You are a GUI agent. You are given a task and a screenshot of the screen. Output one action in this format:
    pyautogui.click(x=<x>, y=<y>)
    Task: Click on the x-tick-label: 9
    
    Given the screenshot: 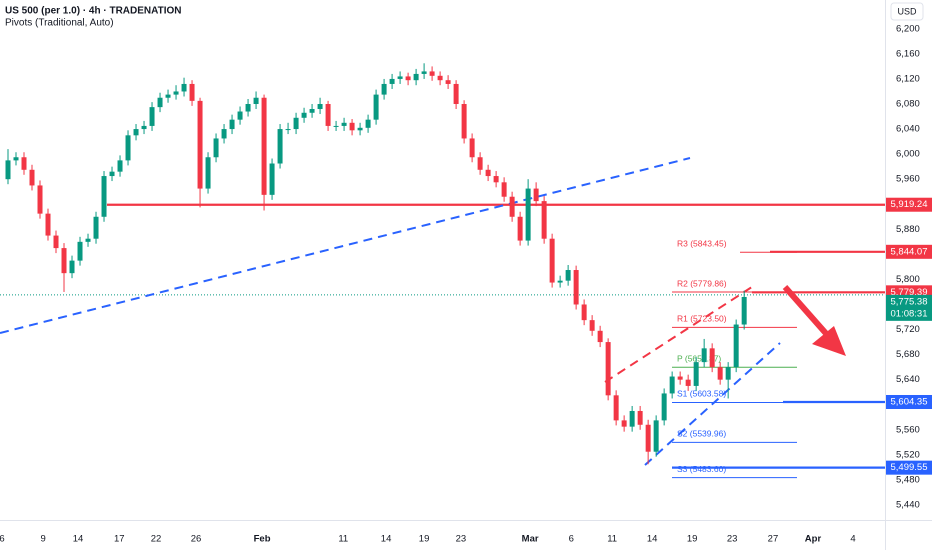 What is the action you would take?
    pyautogui.click(x=43, y=539)
    